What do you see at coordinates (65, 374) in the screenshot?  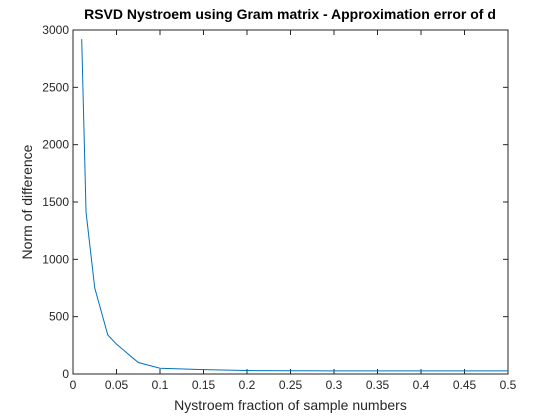 I see `y-tick-label: 0` at bounding box center [65, 374].